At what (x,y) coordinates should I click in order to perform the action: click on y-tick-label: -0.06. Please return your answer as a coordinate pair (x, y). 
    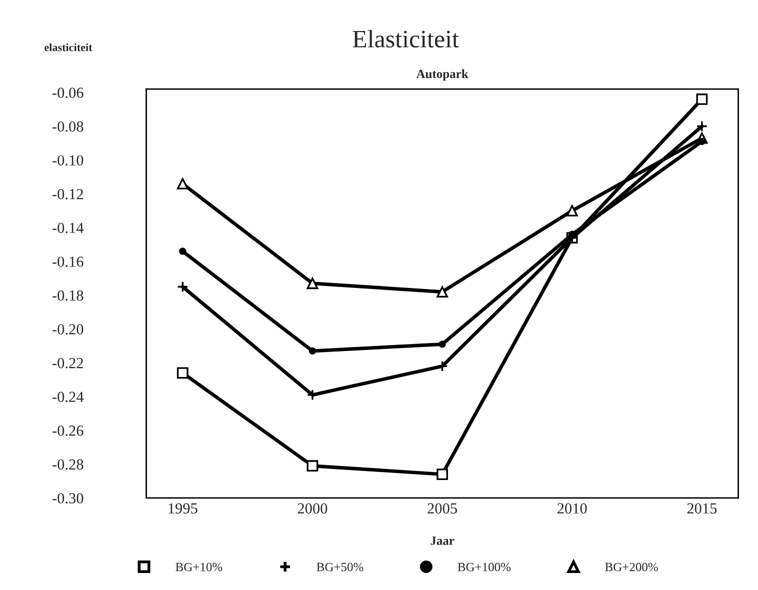
    Looking at the image, I should click on (68, 93).